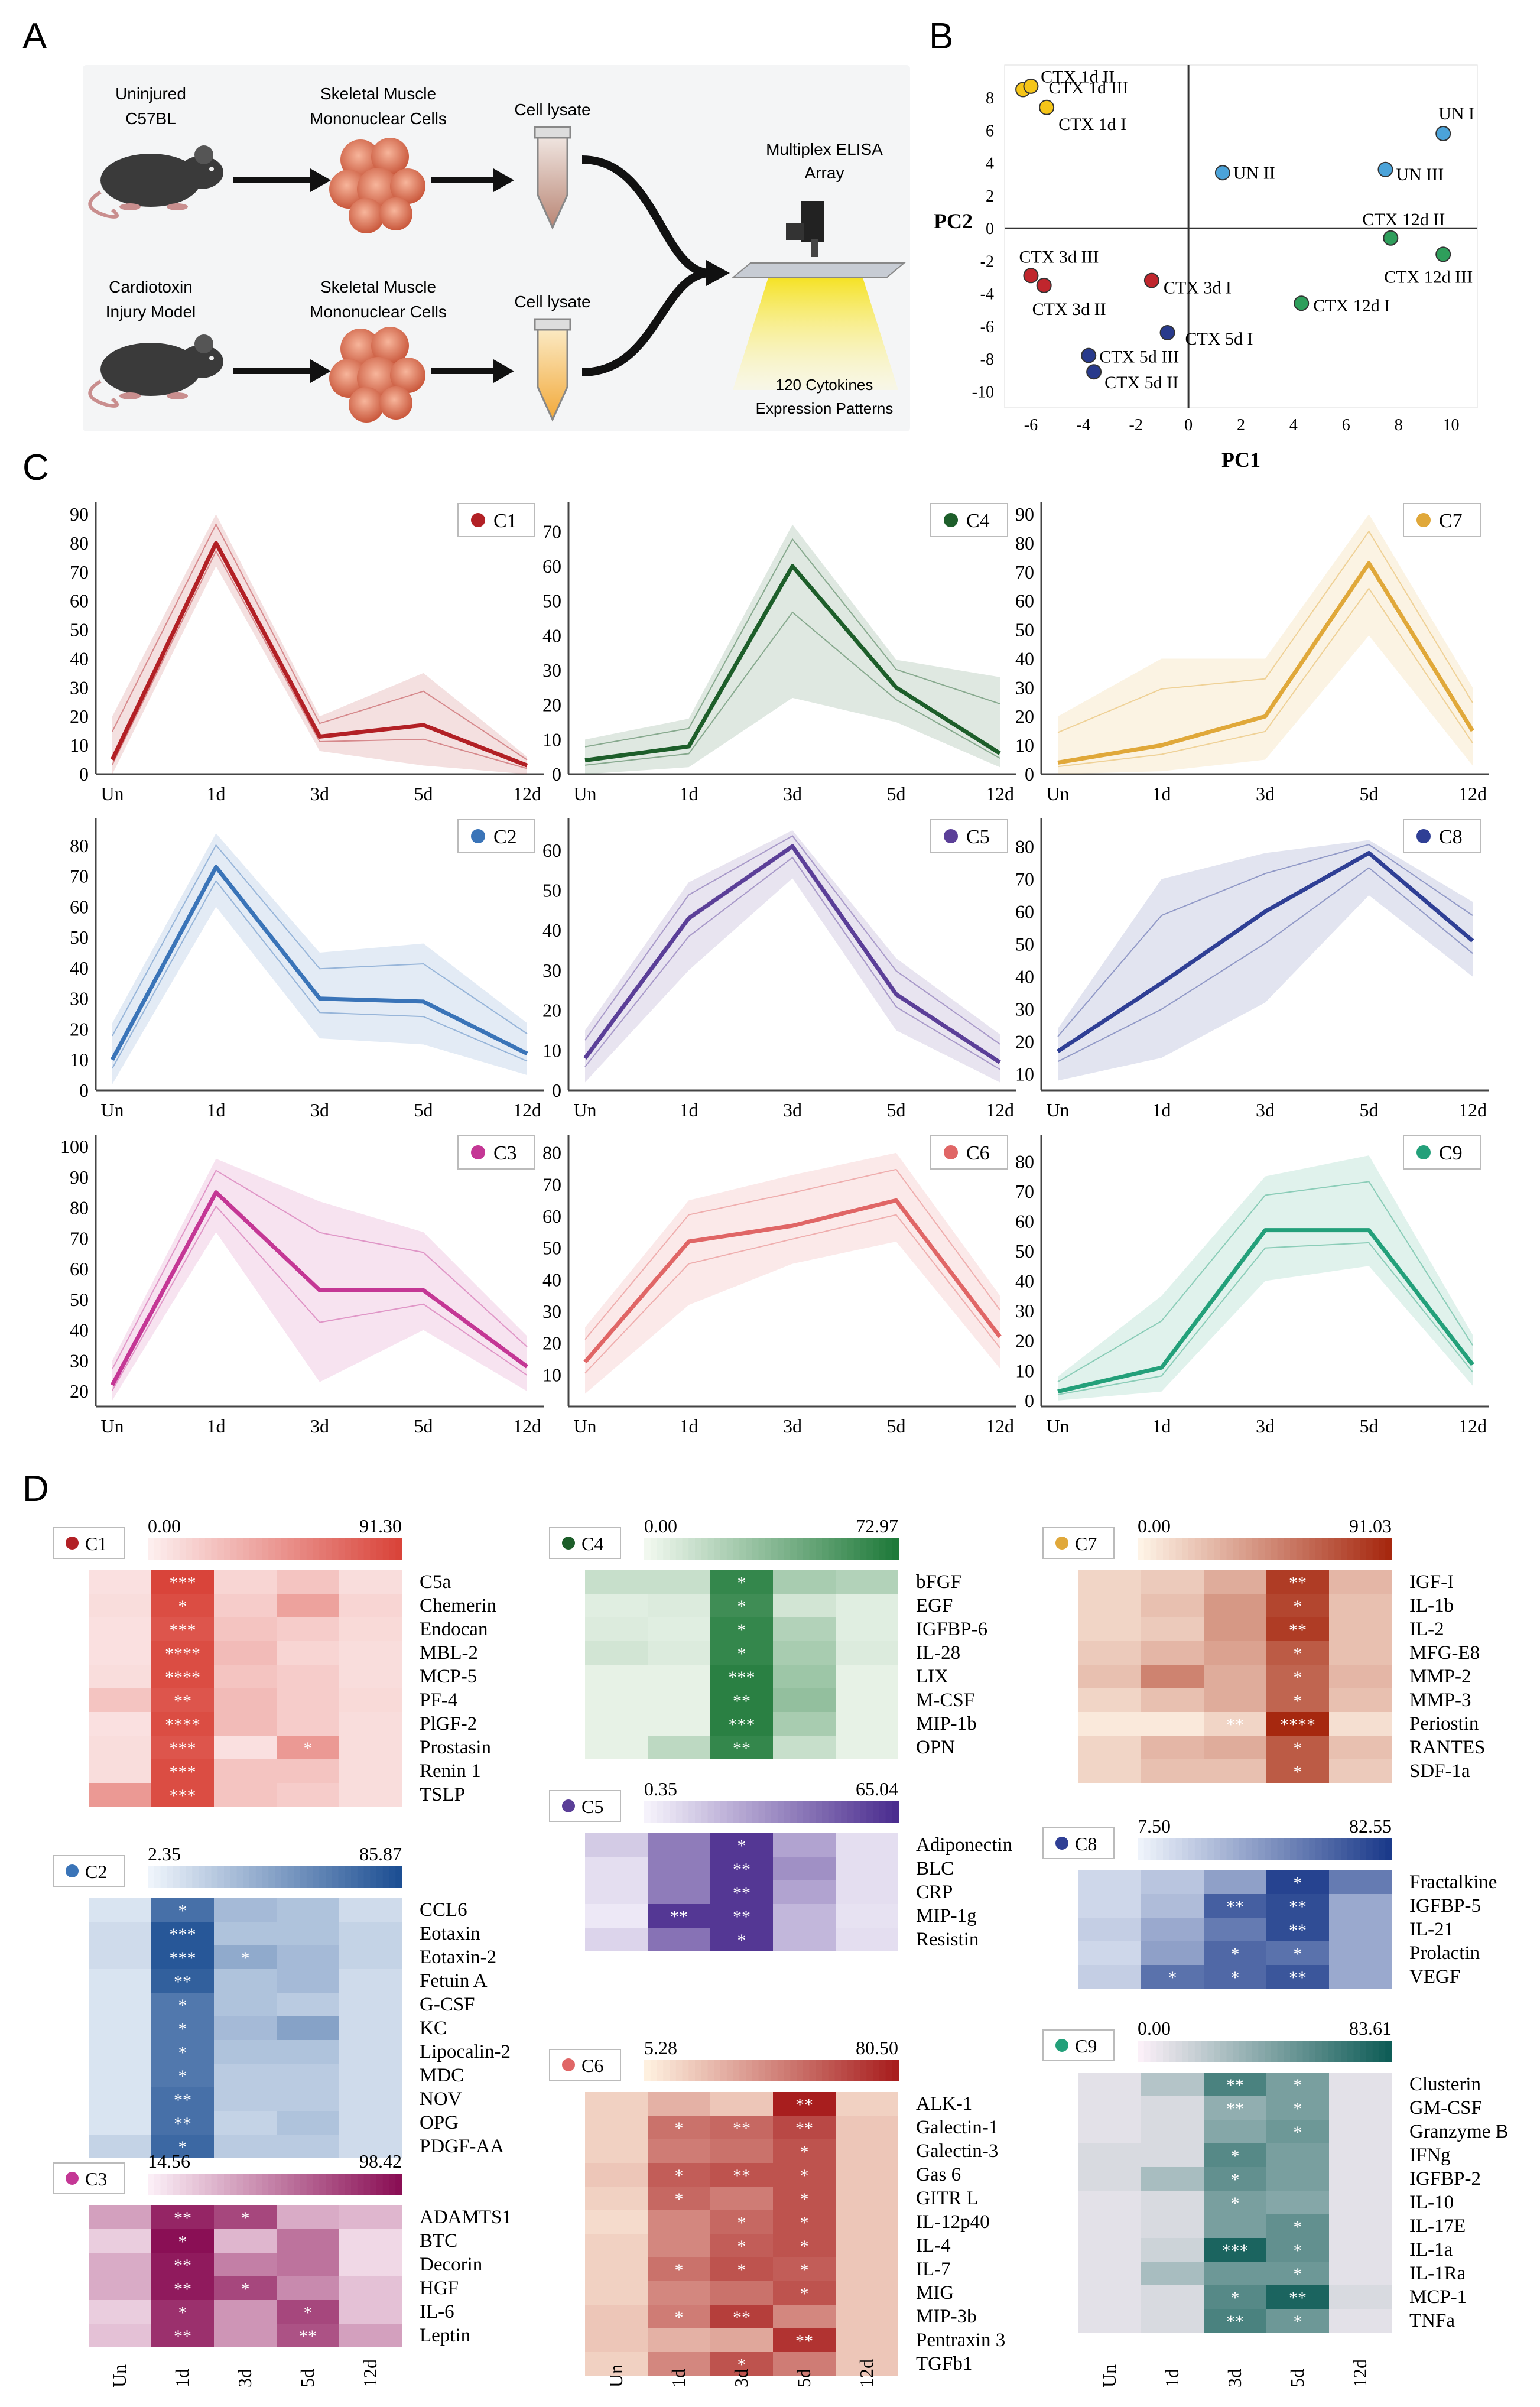 This screenshot has width=1540, height=2407. What do you see at coordinates (1370, 1526) in the screenshot?
I see `color-scale-max: 91.03` at bounding box center [1370, 1526].